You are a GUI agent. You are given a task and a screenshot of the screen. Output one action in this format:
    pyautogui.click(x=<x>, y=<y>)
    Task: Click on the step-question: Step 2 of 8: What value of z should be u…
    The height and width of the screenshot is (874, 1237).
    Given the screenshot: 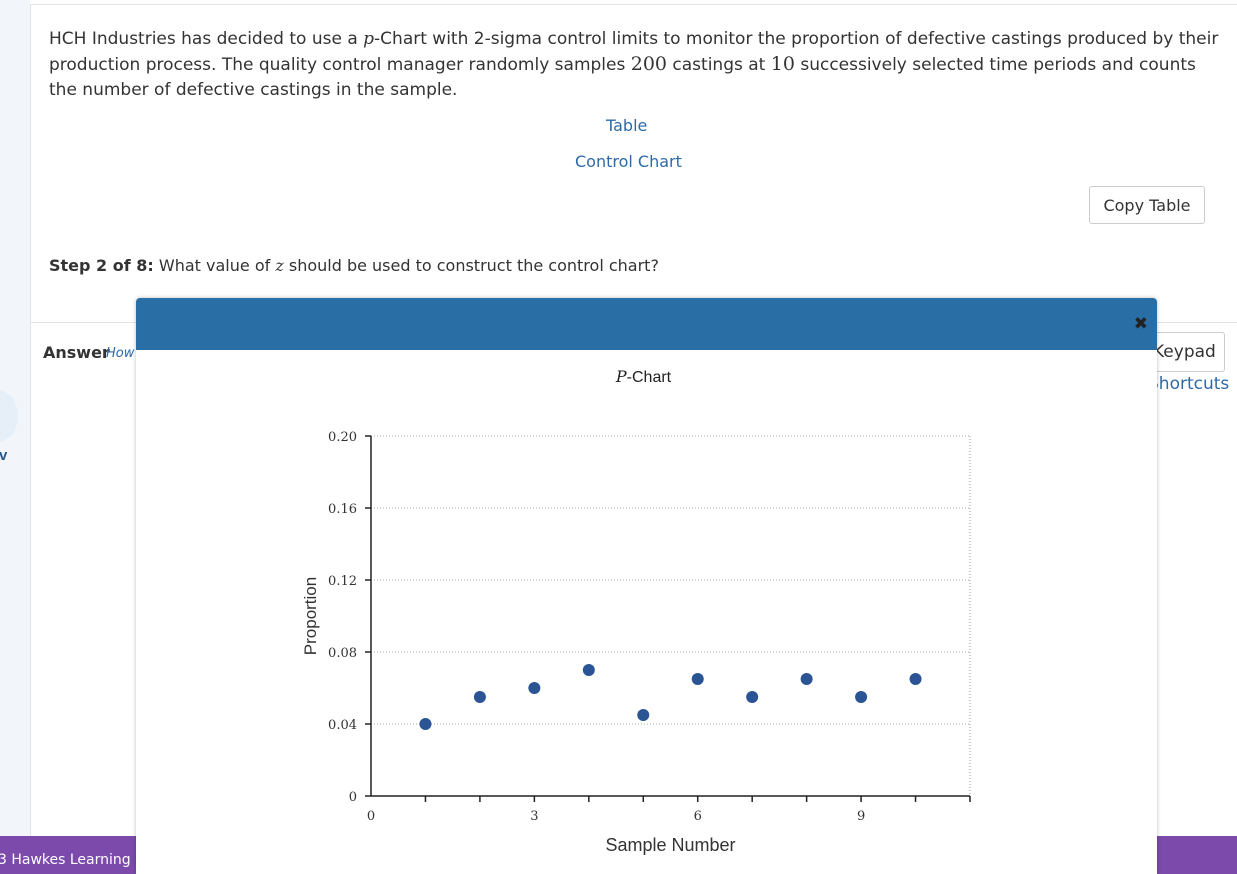 What is the action you would take?
    pyautogui.click(x=354, y=265)
    